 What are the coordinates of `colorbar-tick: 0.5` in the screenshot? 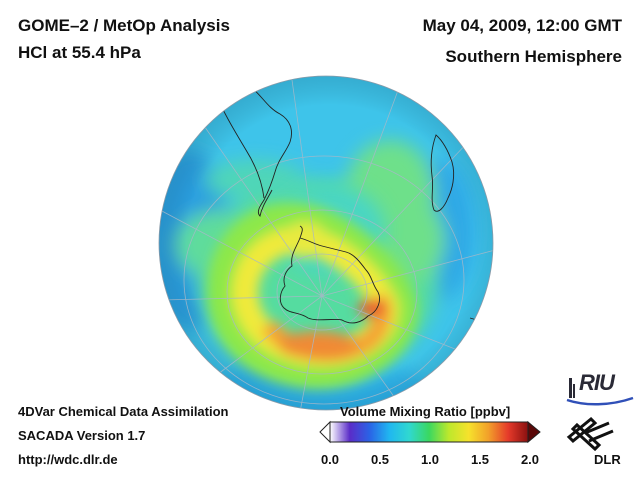 It's located at (380, 459).